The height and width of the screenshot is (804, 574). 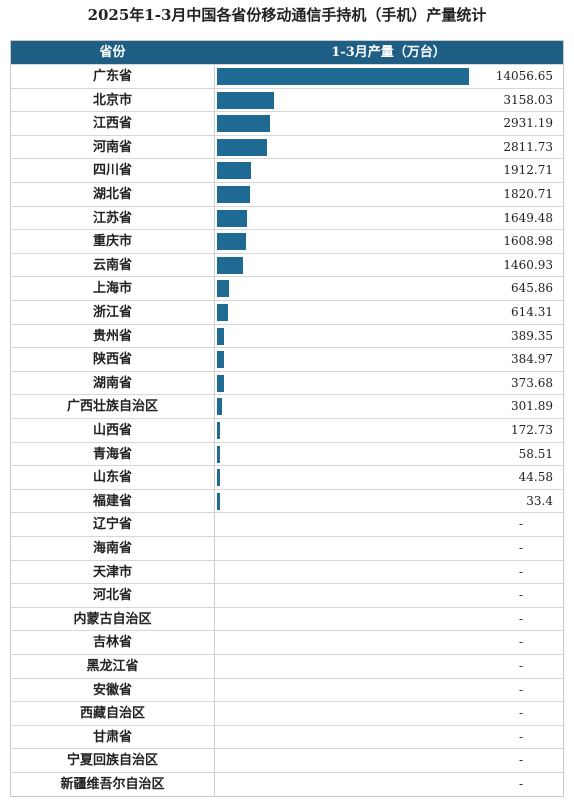 What do you see at coordinates (287, 146) in the screenshot?
I see `table-row: 河南省 2811.73` at bounding box center [287, 146].